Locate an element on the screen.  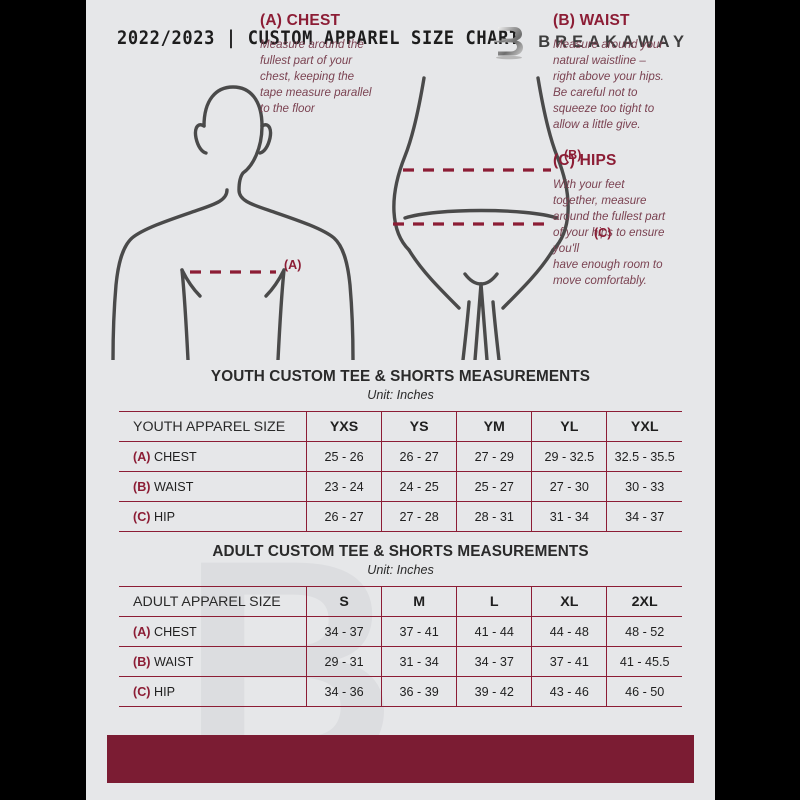
instruction-waist-title: (B) WAIST is located at coordinates (591, 20).